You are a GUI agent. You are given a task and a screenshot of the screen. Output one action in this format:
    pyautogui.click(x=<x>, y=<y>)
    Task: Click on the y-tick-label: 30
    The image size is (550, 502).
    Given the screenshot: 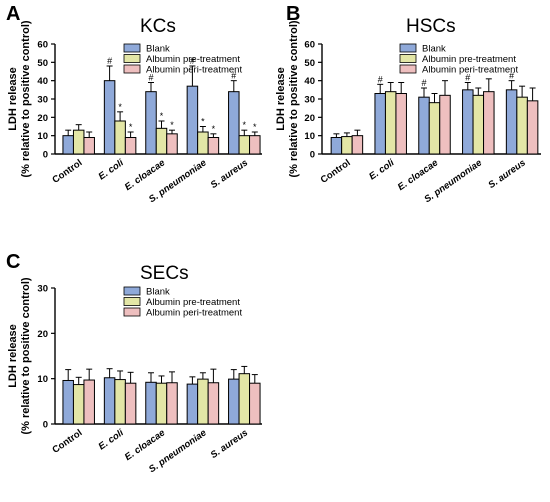 What is the action you would take?
    pyautogui.click(x=42, y=100)
    